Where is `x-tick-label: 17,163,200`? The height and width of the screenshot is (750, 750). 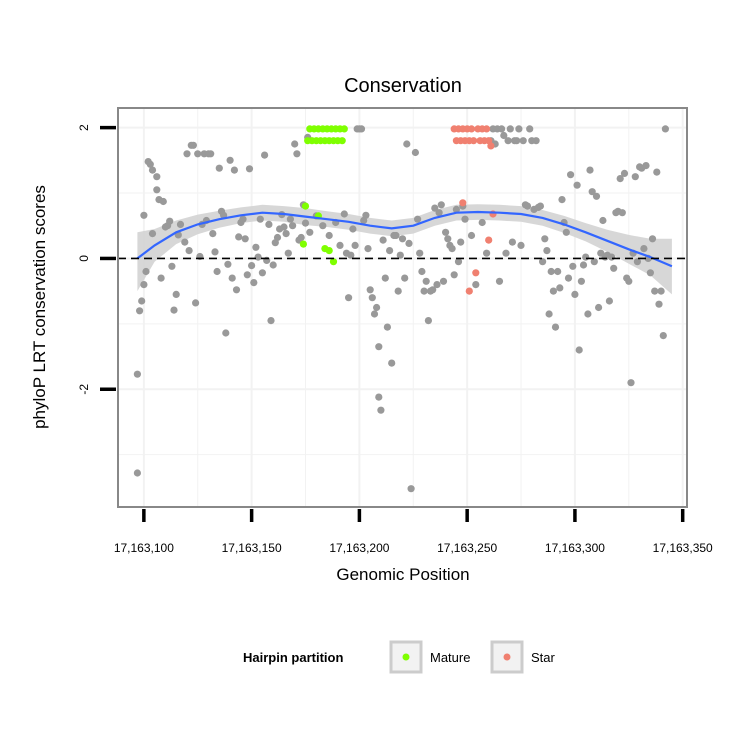
x-tick-label: 17,163,200 is located at coordinates (359, 548).